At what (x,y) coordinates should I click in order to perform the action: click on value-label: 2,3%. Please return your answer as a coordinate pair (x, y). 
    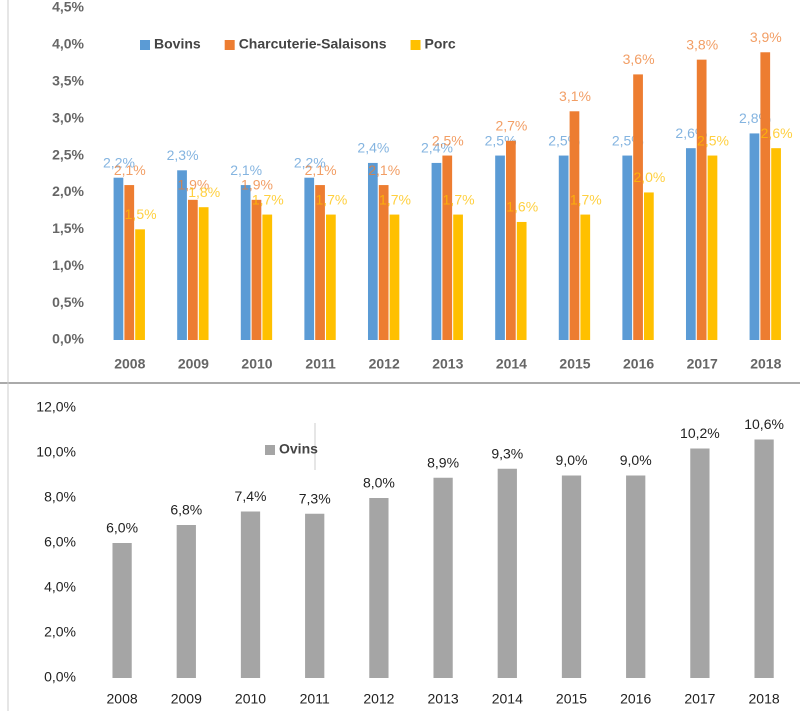
    Looking at the image, I should click on (183, 155).